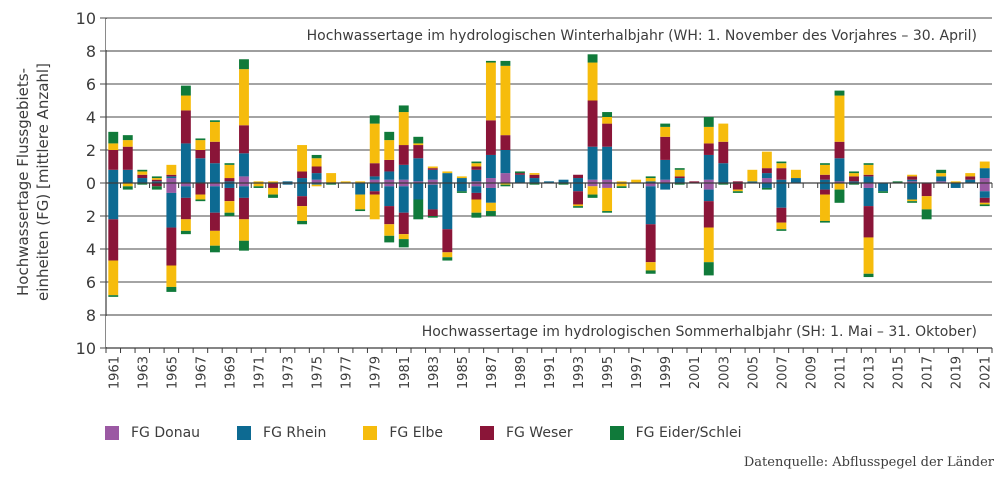 This screenshot has width=1002, height=485. Describe the element at coordinates (302, 158) in the screenshot. I see `bar-winter-fgelbe-1974` at that location.